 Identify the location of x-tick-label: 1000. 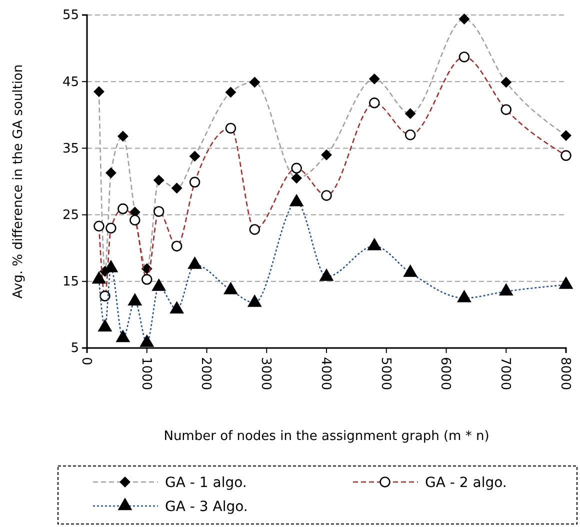
(146, 373).